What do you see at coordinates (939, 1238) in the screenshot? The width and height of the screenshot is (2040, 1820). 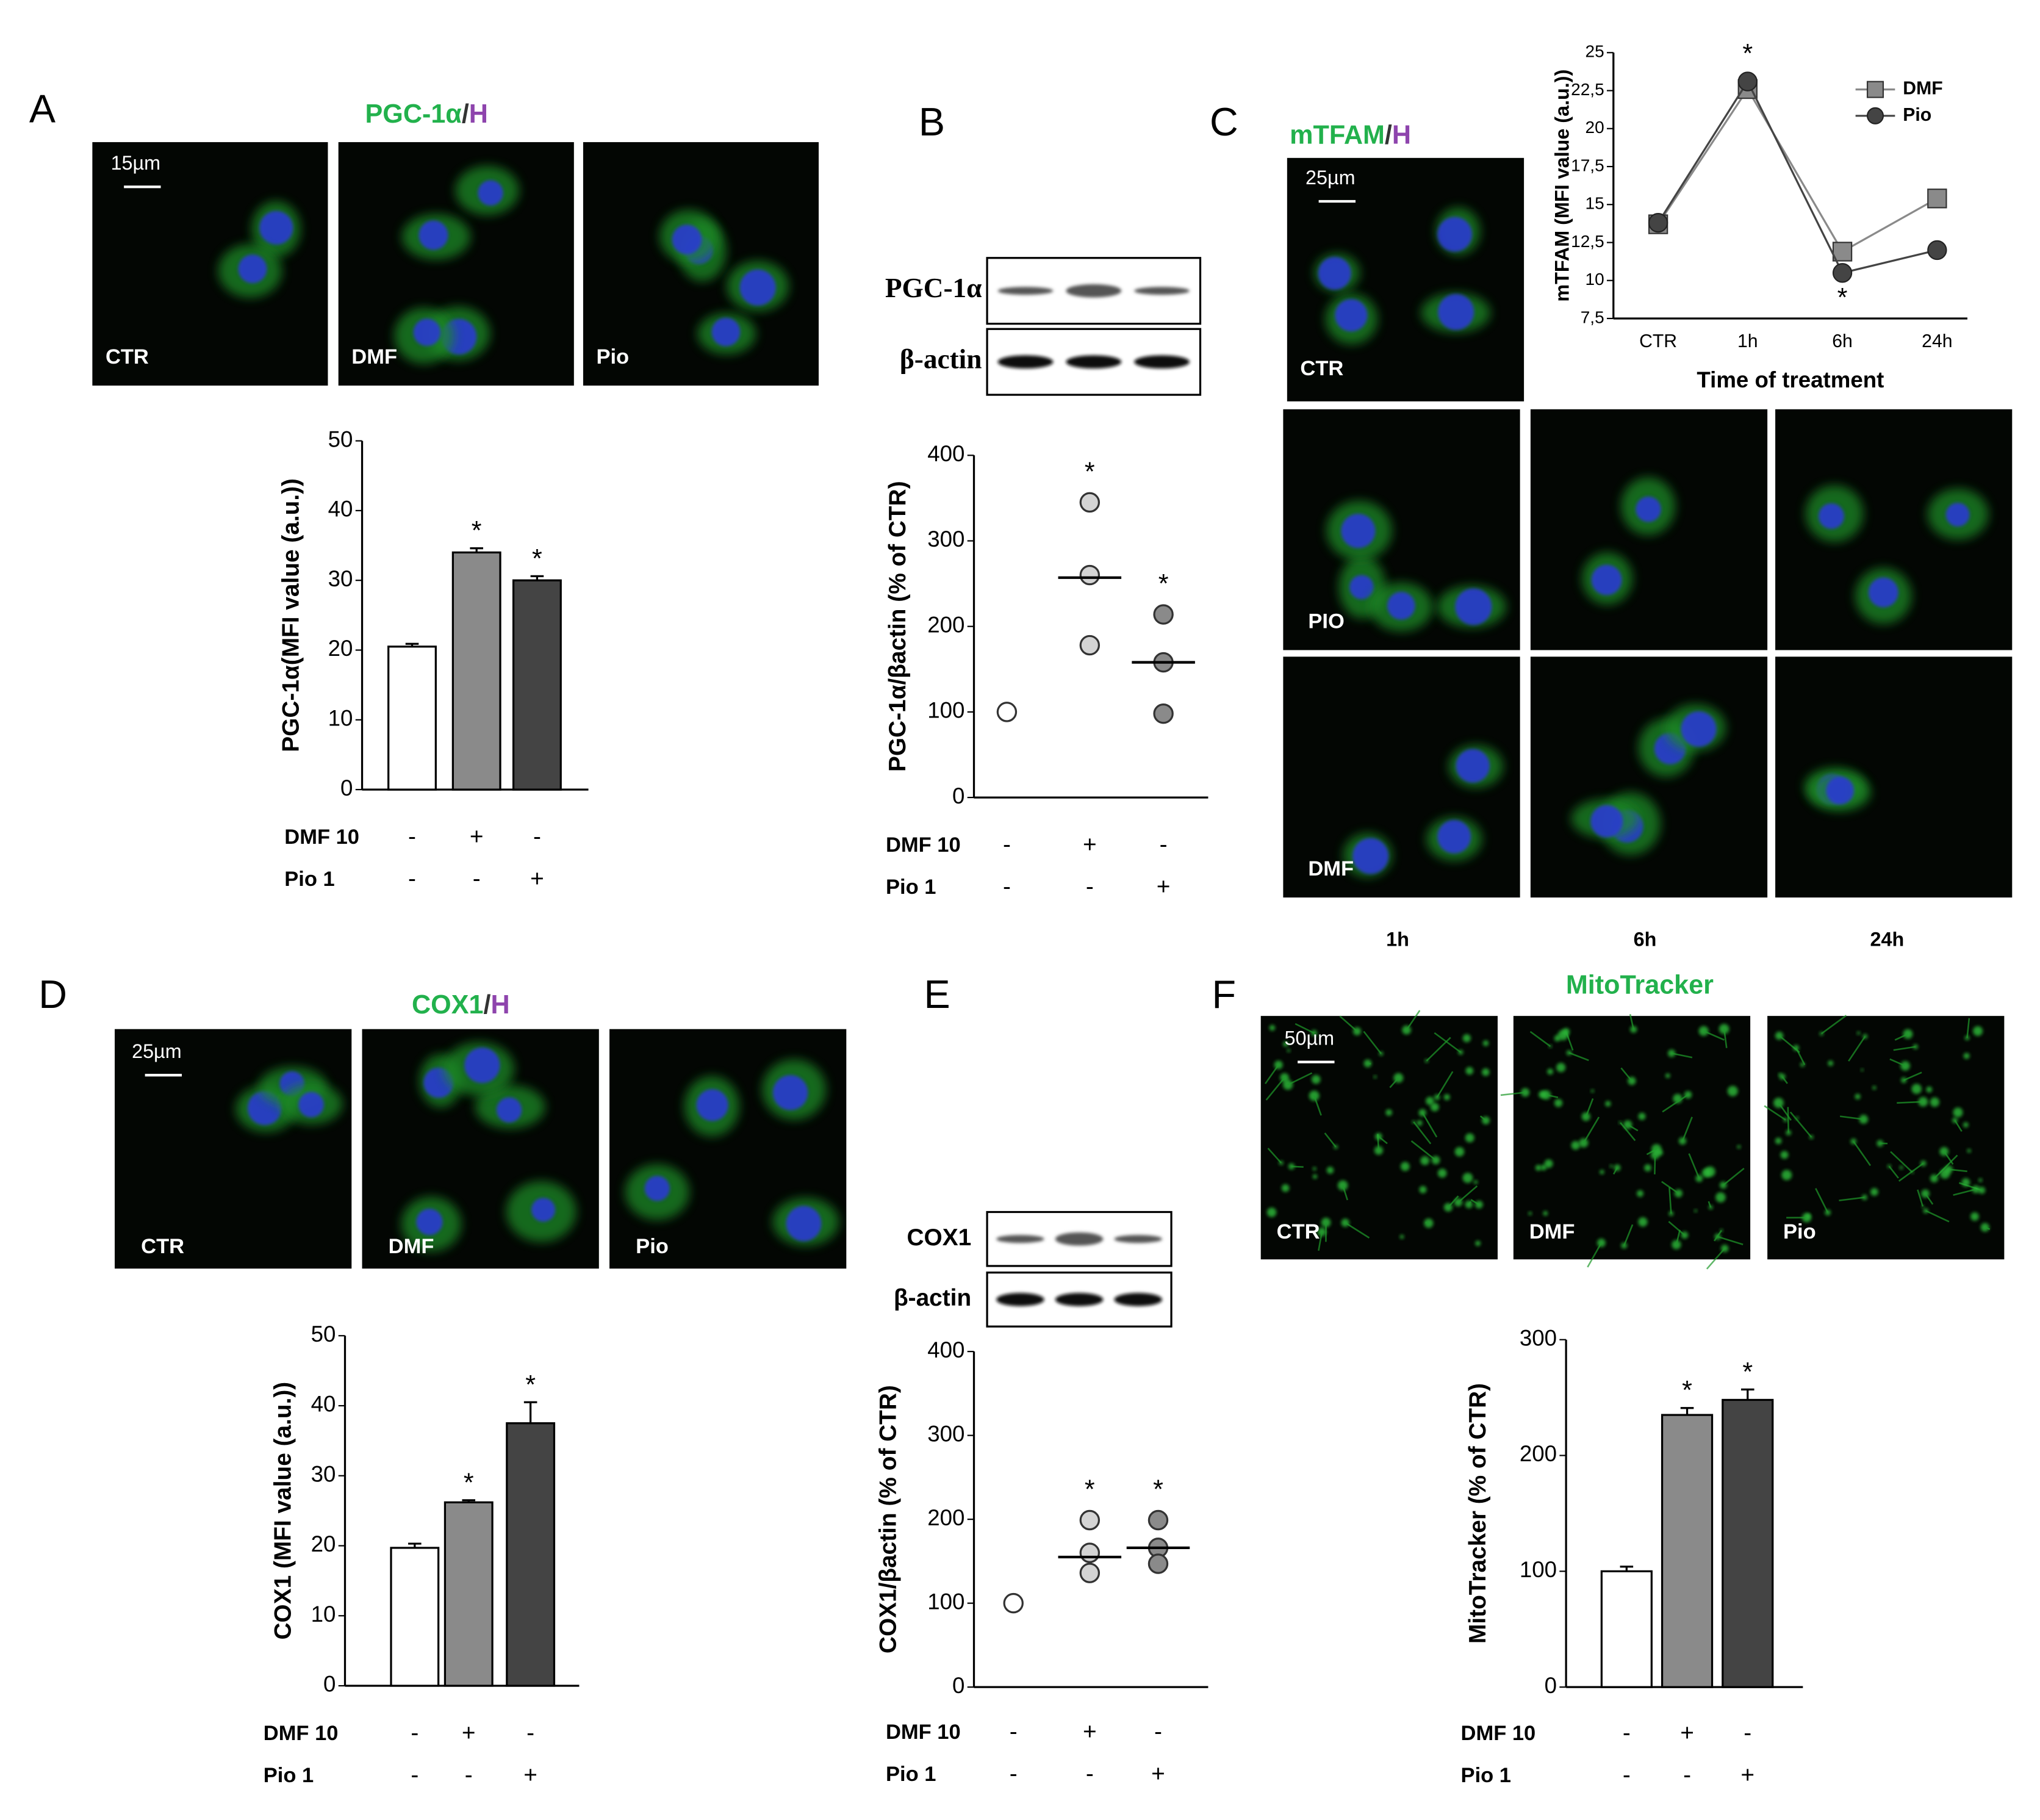 I see `blot-label: COX1` at bounding box center [939, 1238].